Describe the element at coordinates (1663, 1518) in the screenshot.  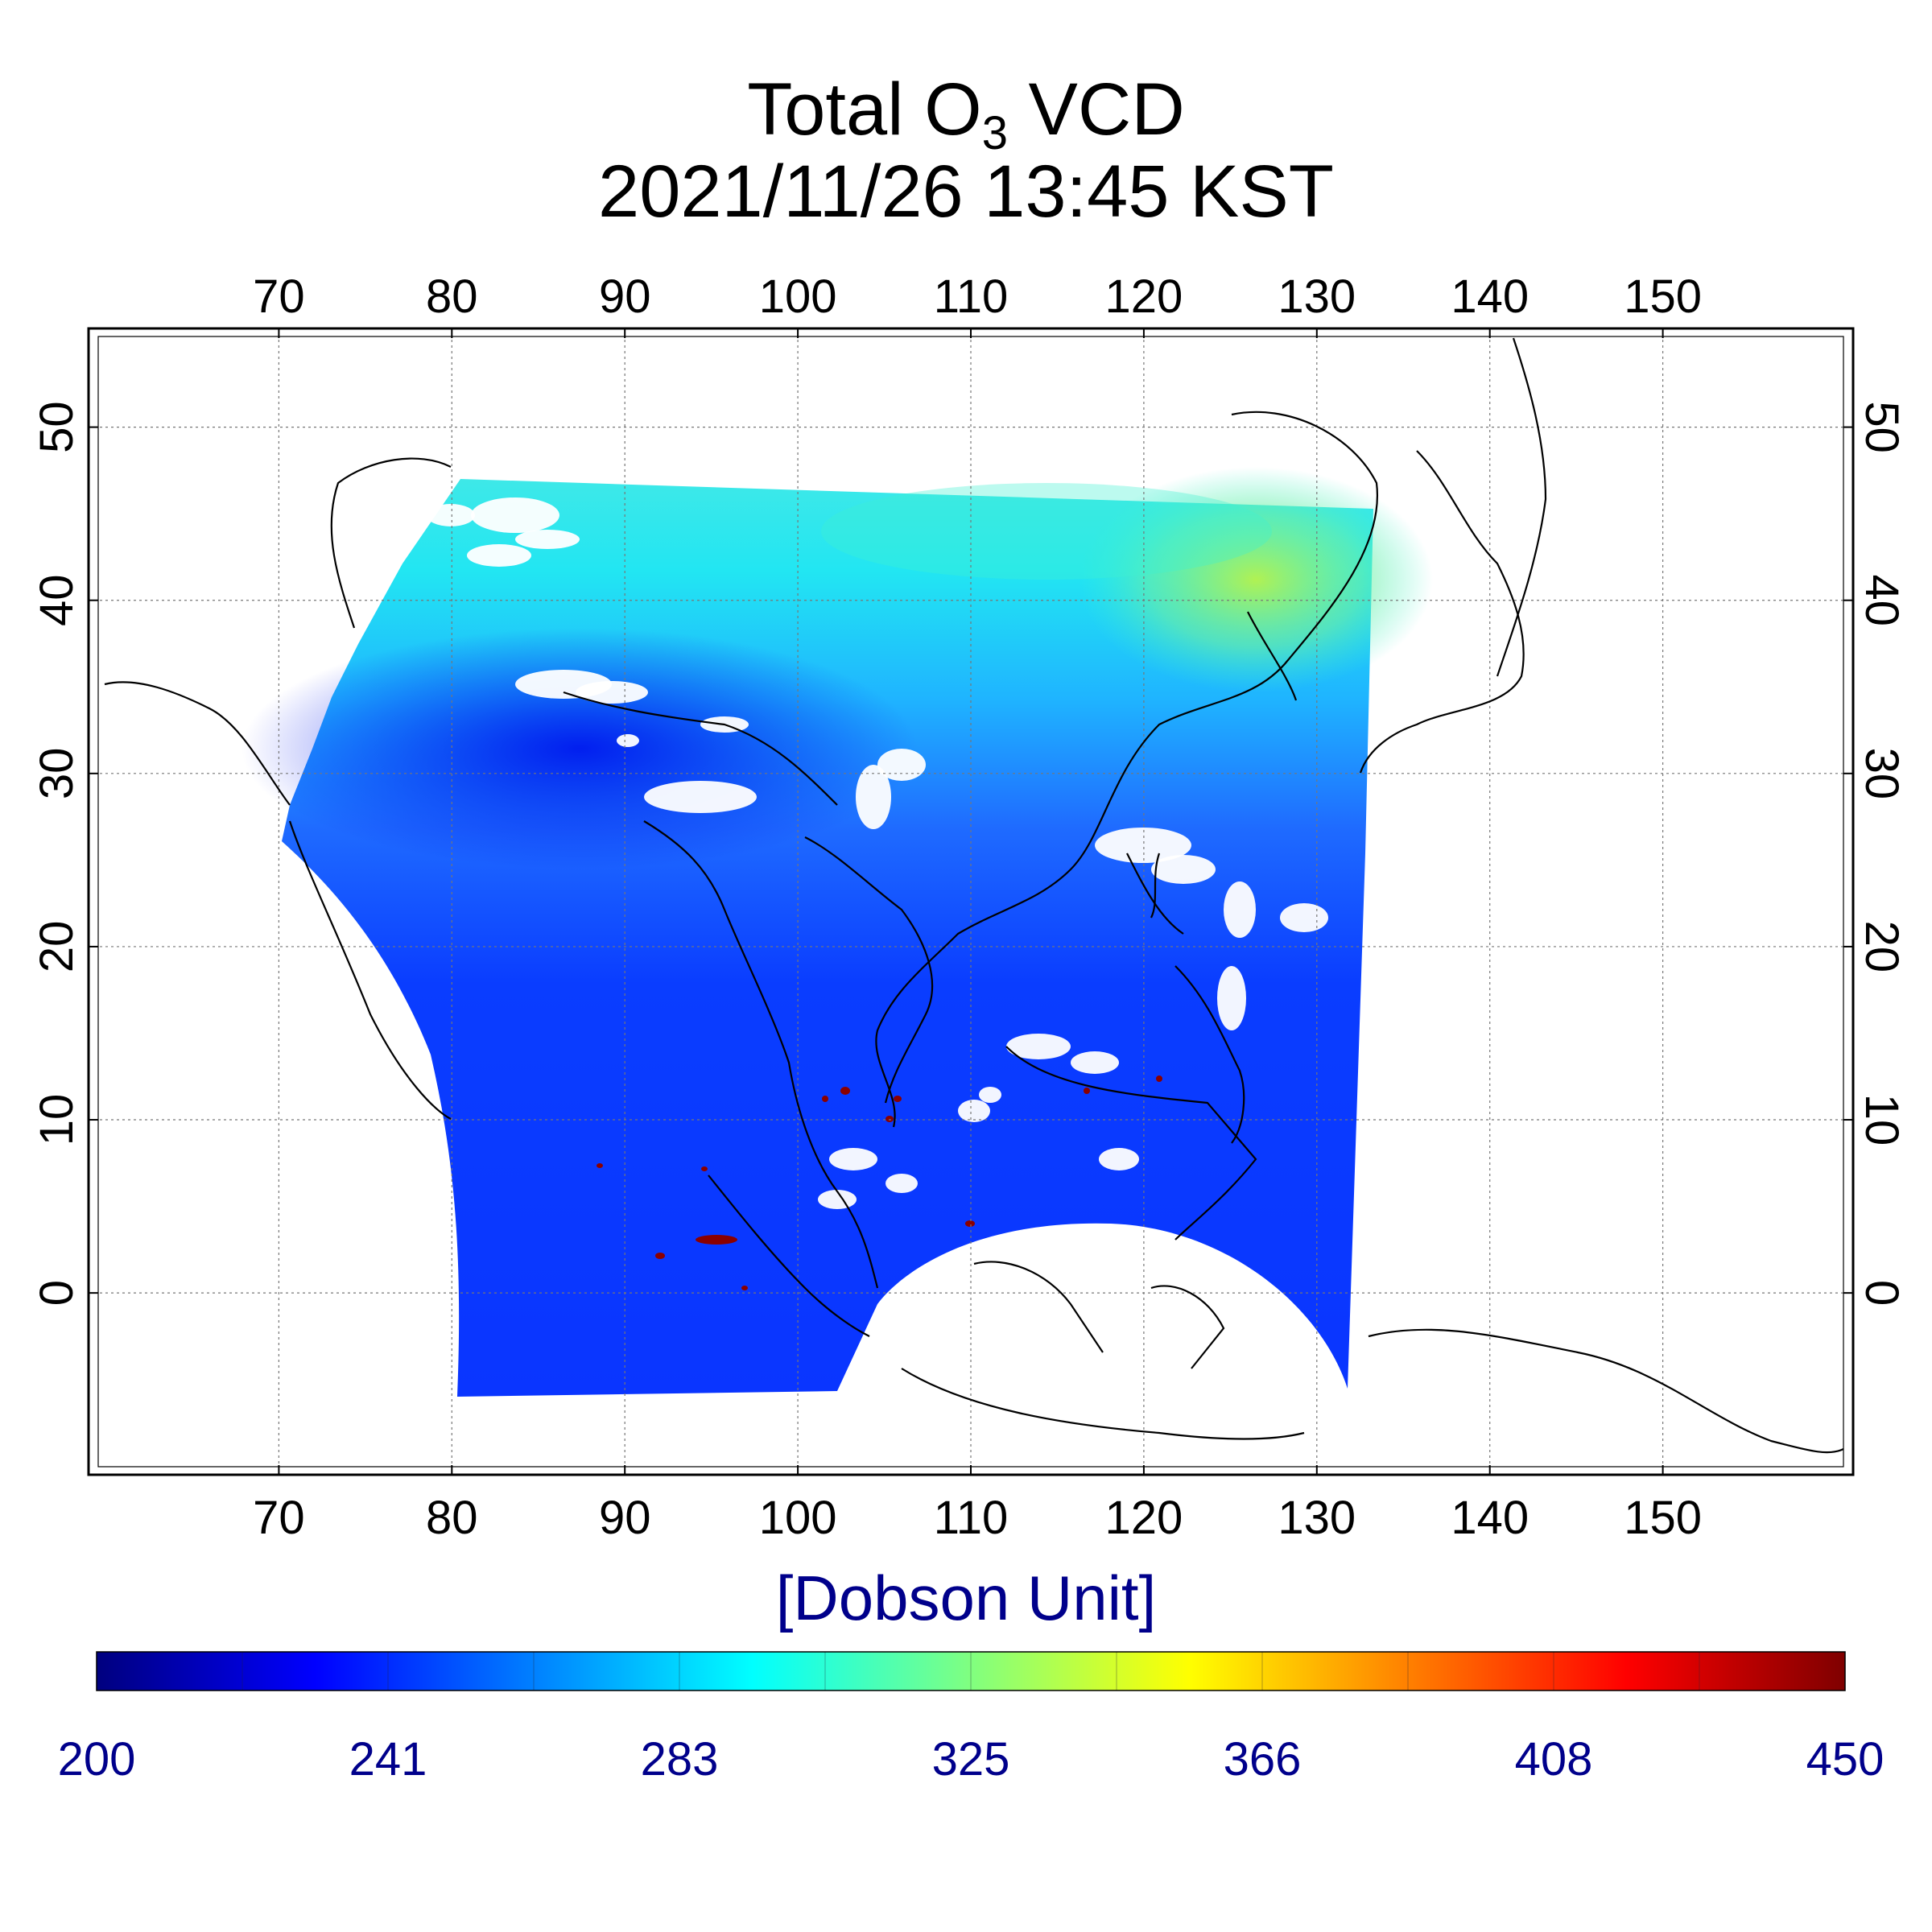
I see `lon-label-bottom-150: 150` at that location.